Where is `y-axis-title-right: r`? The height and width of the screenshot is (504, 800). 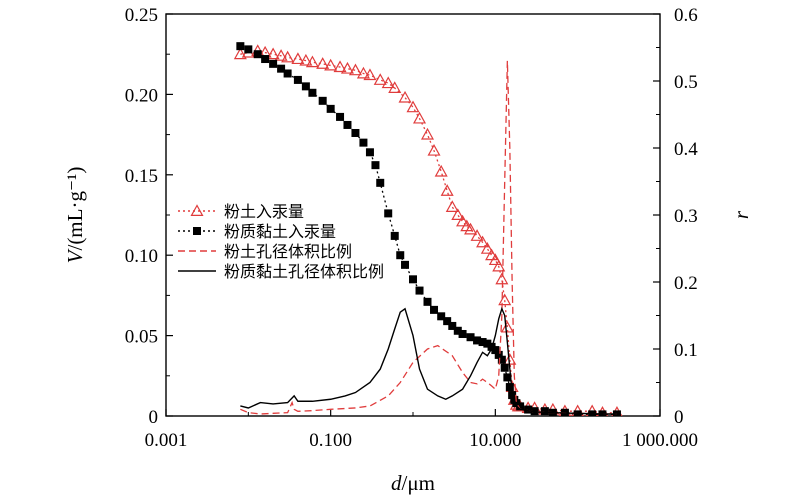 y-axis-title-right: r is located at coordinates (741, 214).